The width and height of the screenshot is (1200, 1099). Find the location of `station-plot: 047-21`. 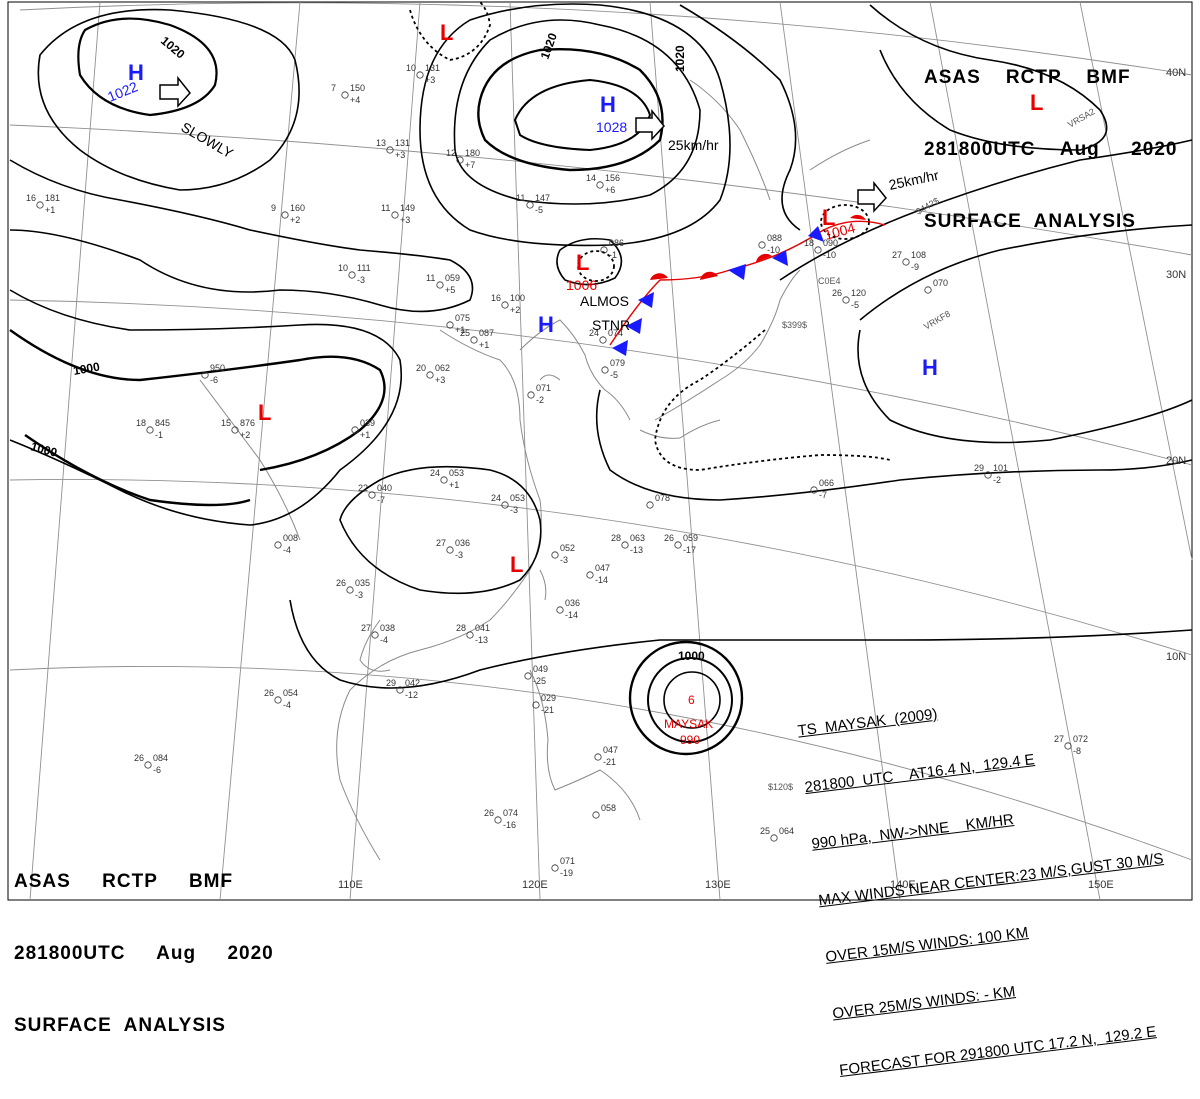

station-plot: 047-21 is located at coordinates (606, 756).